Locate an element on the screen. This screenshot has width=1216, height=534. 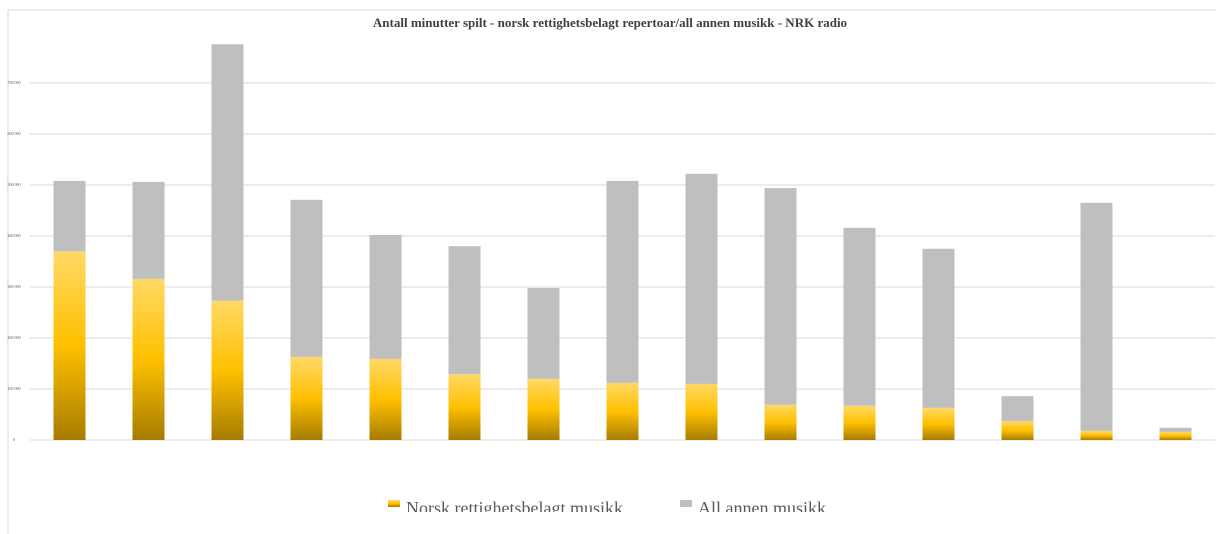
legend-label: Norsk rettighetsbelagt musikk is located at coordinates (514, 508).